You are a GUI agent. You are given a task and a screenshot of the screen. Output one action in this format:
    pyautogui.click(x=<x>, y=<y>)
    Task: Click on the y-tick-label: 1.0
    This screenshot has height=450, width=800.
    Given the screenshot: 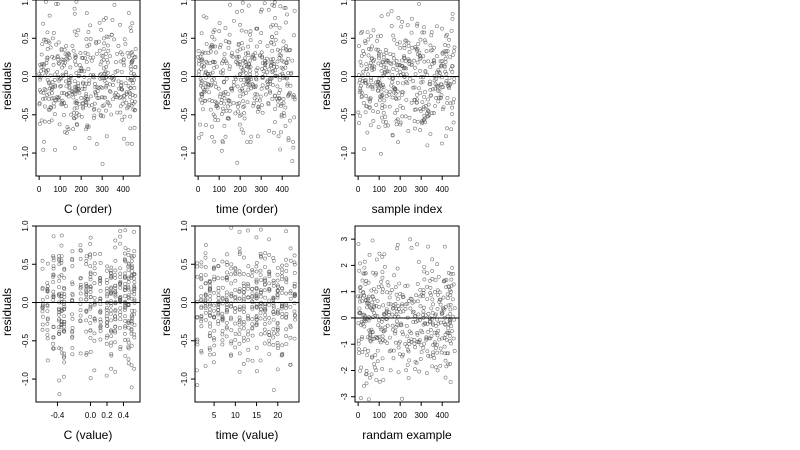 What is the action you would take?
    pyautogui.click(x=25, y=226)
    